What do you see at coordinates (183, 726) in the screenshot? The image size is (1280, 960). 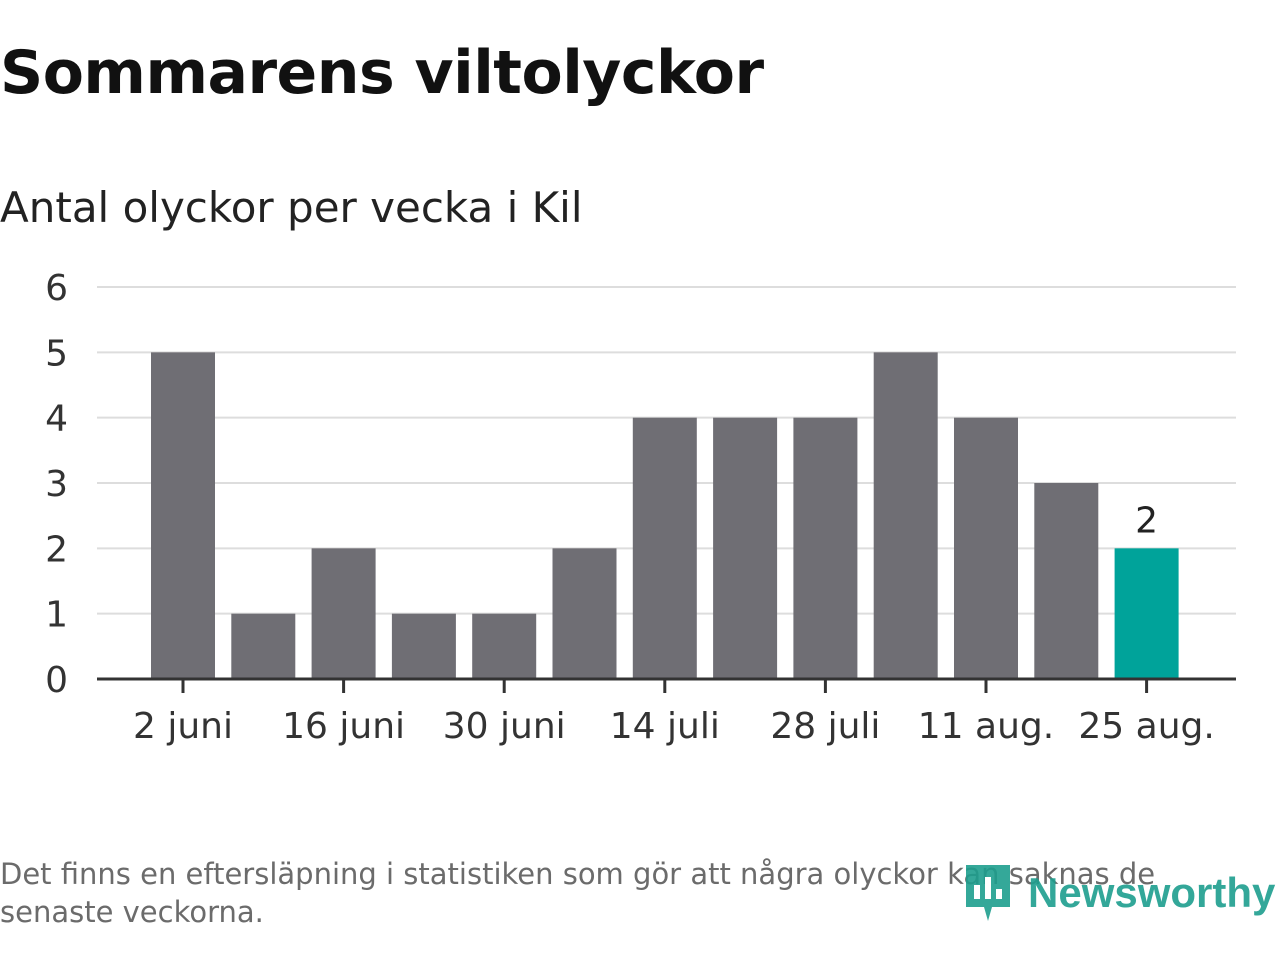 I see `x-tick-label: 2 juni` at bounding box center [183, 726].